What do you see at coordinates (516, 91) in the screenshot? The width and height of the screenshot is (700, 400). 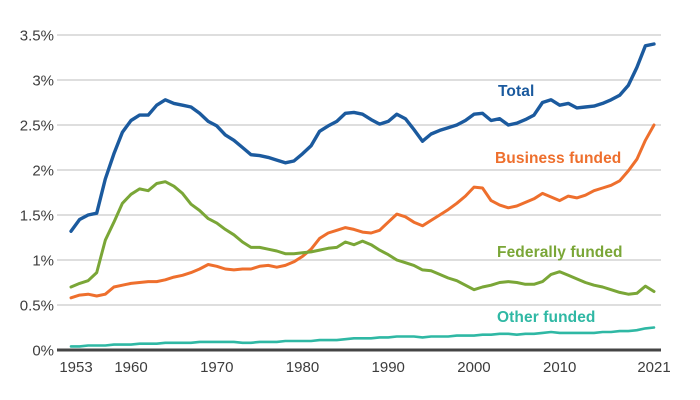 I see `series-label-total: Total` at bounding box center [516, 91].